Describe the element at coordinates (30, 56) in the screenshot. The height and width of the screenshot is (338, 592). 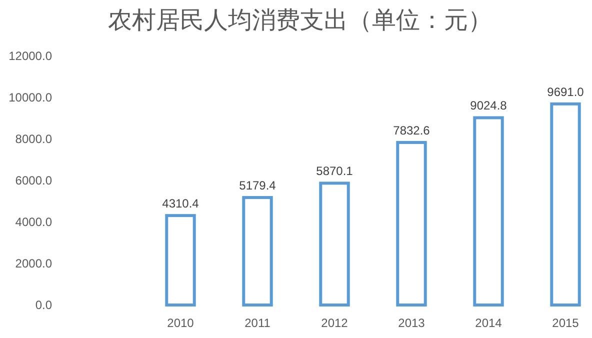
I see `y-tick-label: 12000.0` at that location.